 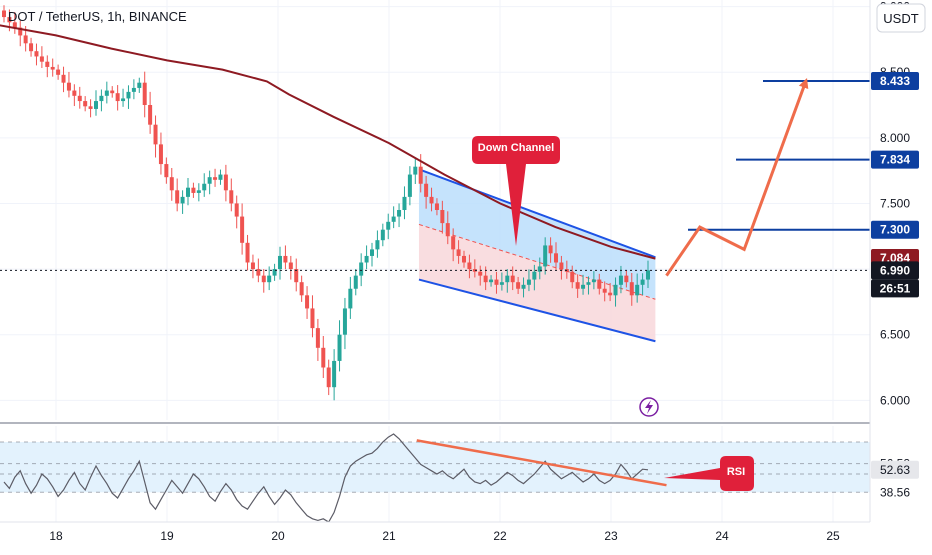 What do you see at coordinates (444, 536) in the screenshot?
I see `time-axis-ticks: 18 19 20 21 22 23 24 25` at bounding box center [444, 536].